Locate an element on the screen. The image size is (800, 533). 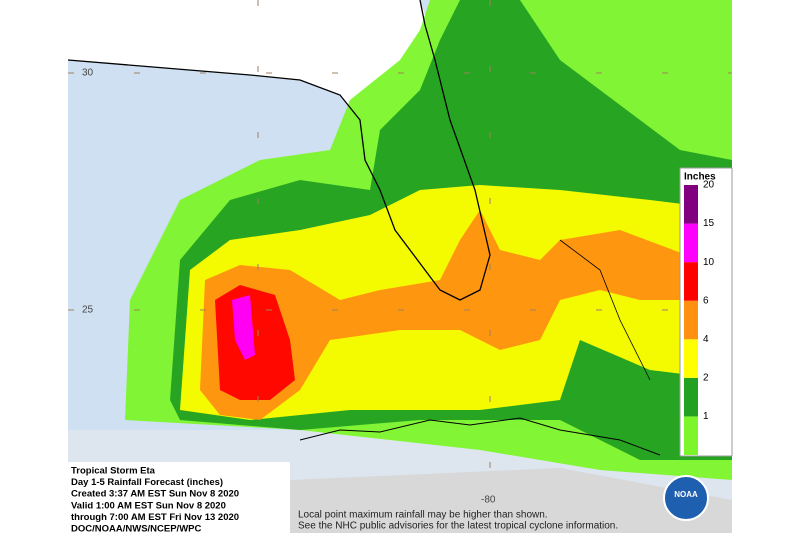
legend-label: 4 is located at coordinates (706, 339).